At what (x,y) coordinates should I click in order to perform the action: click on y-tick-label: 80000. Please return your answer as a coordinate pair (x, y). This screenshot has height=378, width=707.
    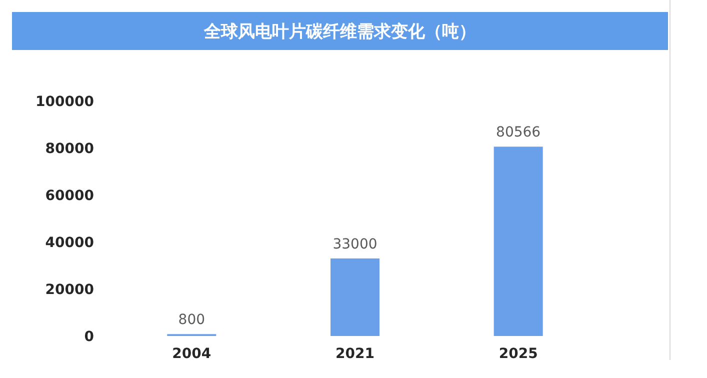
    Looking at the image, I should click on (69, 148).